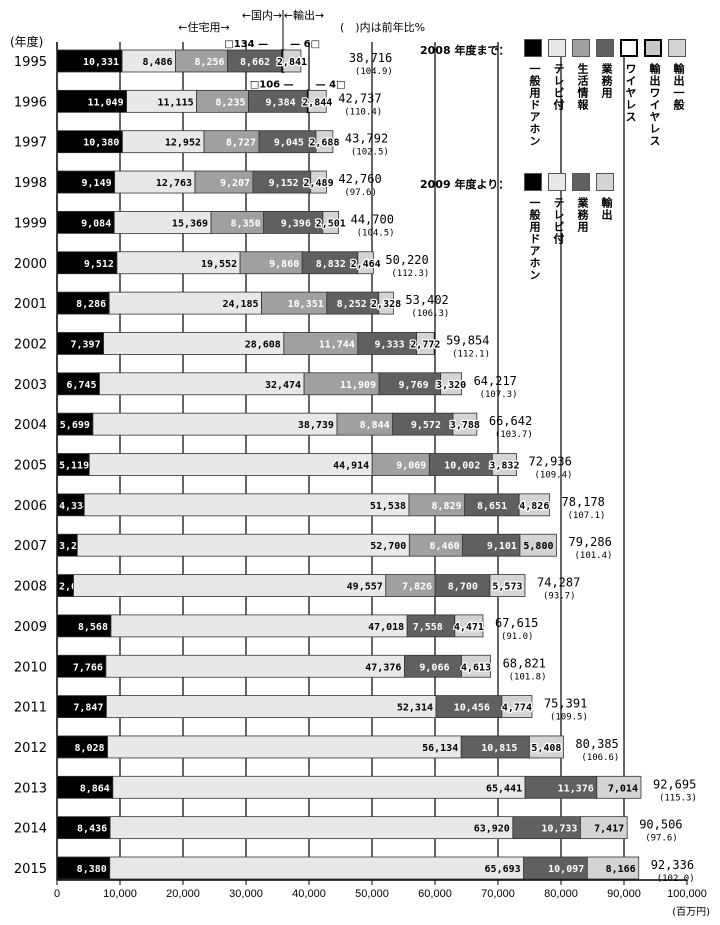 The height and width of the screenshot is (925, 720). What do you see at coordinates (92, 869) in the screenshot?
I see `segment-label-door: 8,380` at bounding box center [92, 869].